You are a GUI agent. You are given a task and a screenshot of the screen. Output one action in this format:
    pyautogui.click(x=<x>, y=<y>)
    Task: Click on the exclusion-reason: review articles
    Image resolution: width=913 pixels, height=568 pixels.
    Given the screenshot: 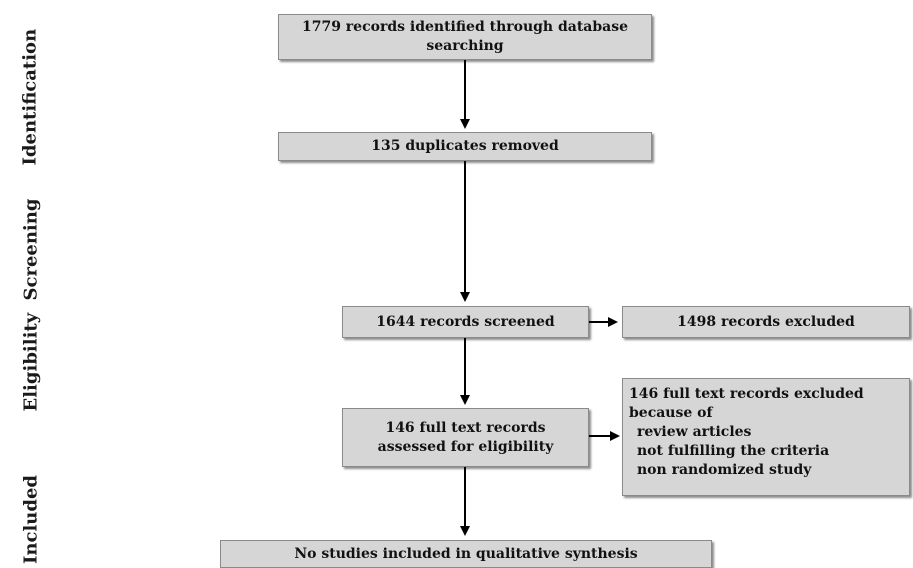 What is the action you would take?
    pyautogui.click(x=694, y=432)
    